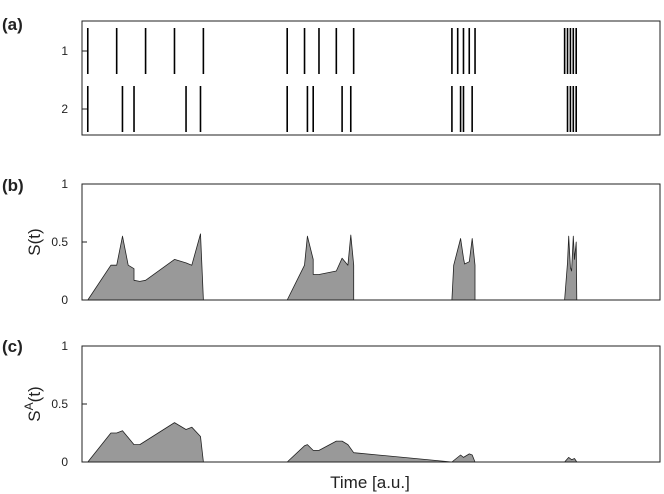 The width and height of the screenshot is (664, 494). Describe the element at coordinates (64, 462) in the screenshot. I see `panel-c-ytick-label-0: 0` at that location.